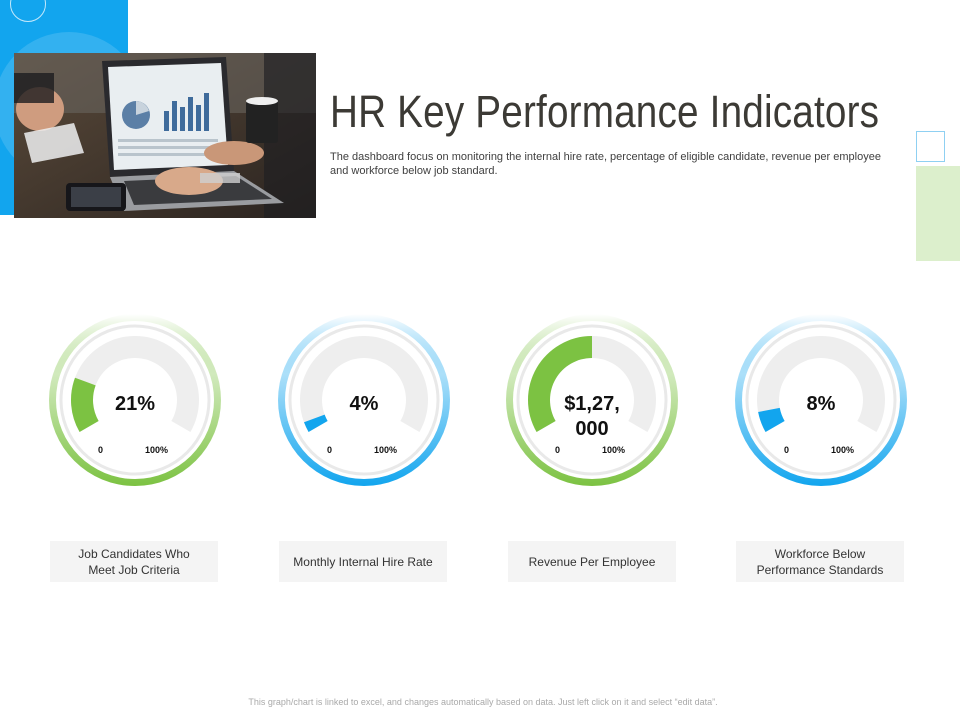 This screenshot has width=960, height=720. I want to click on gauge-workforce-below-standards: 8% 0 100%, so click(821, 400).